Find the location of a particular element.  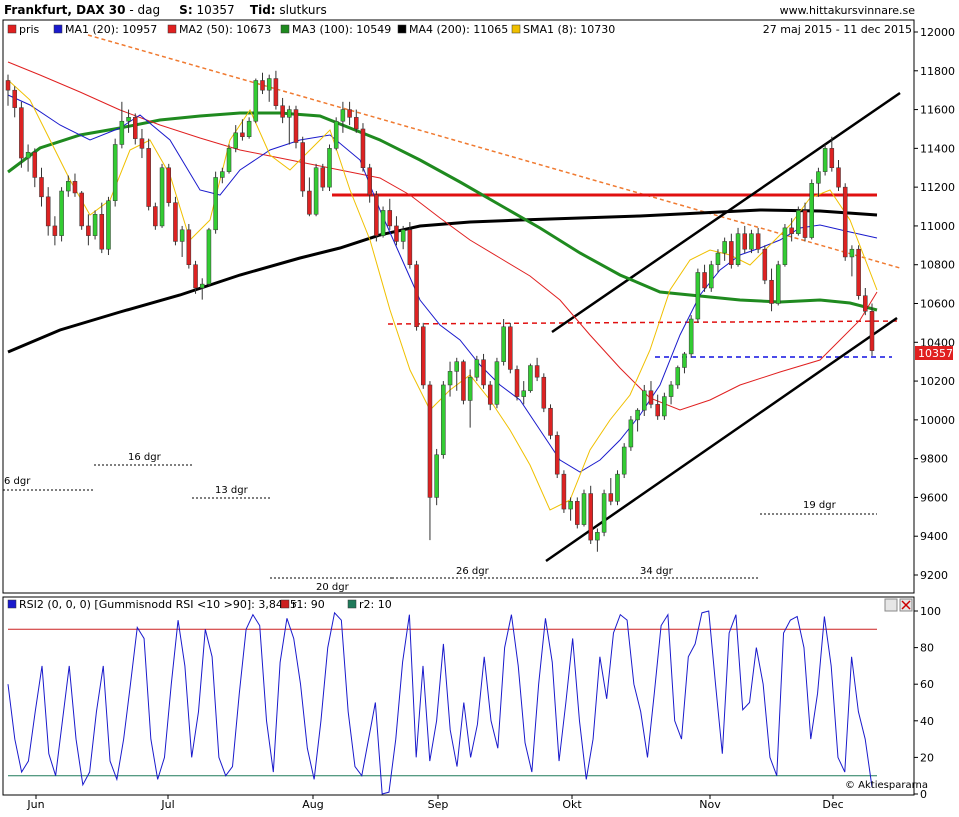

y-tick-label: 9600 is located at coordinates (934, 497).